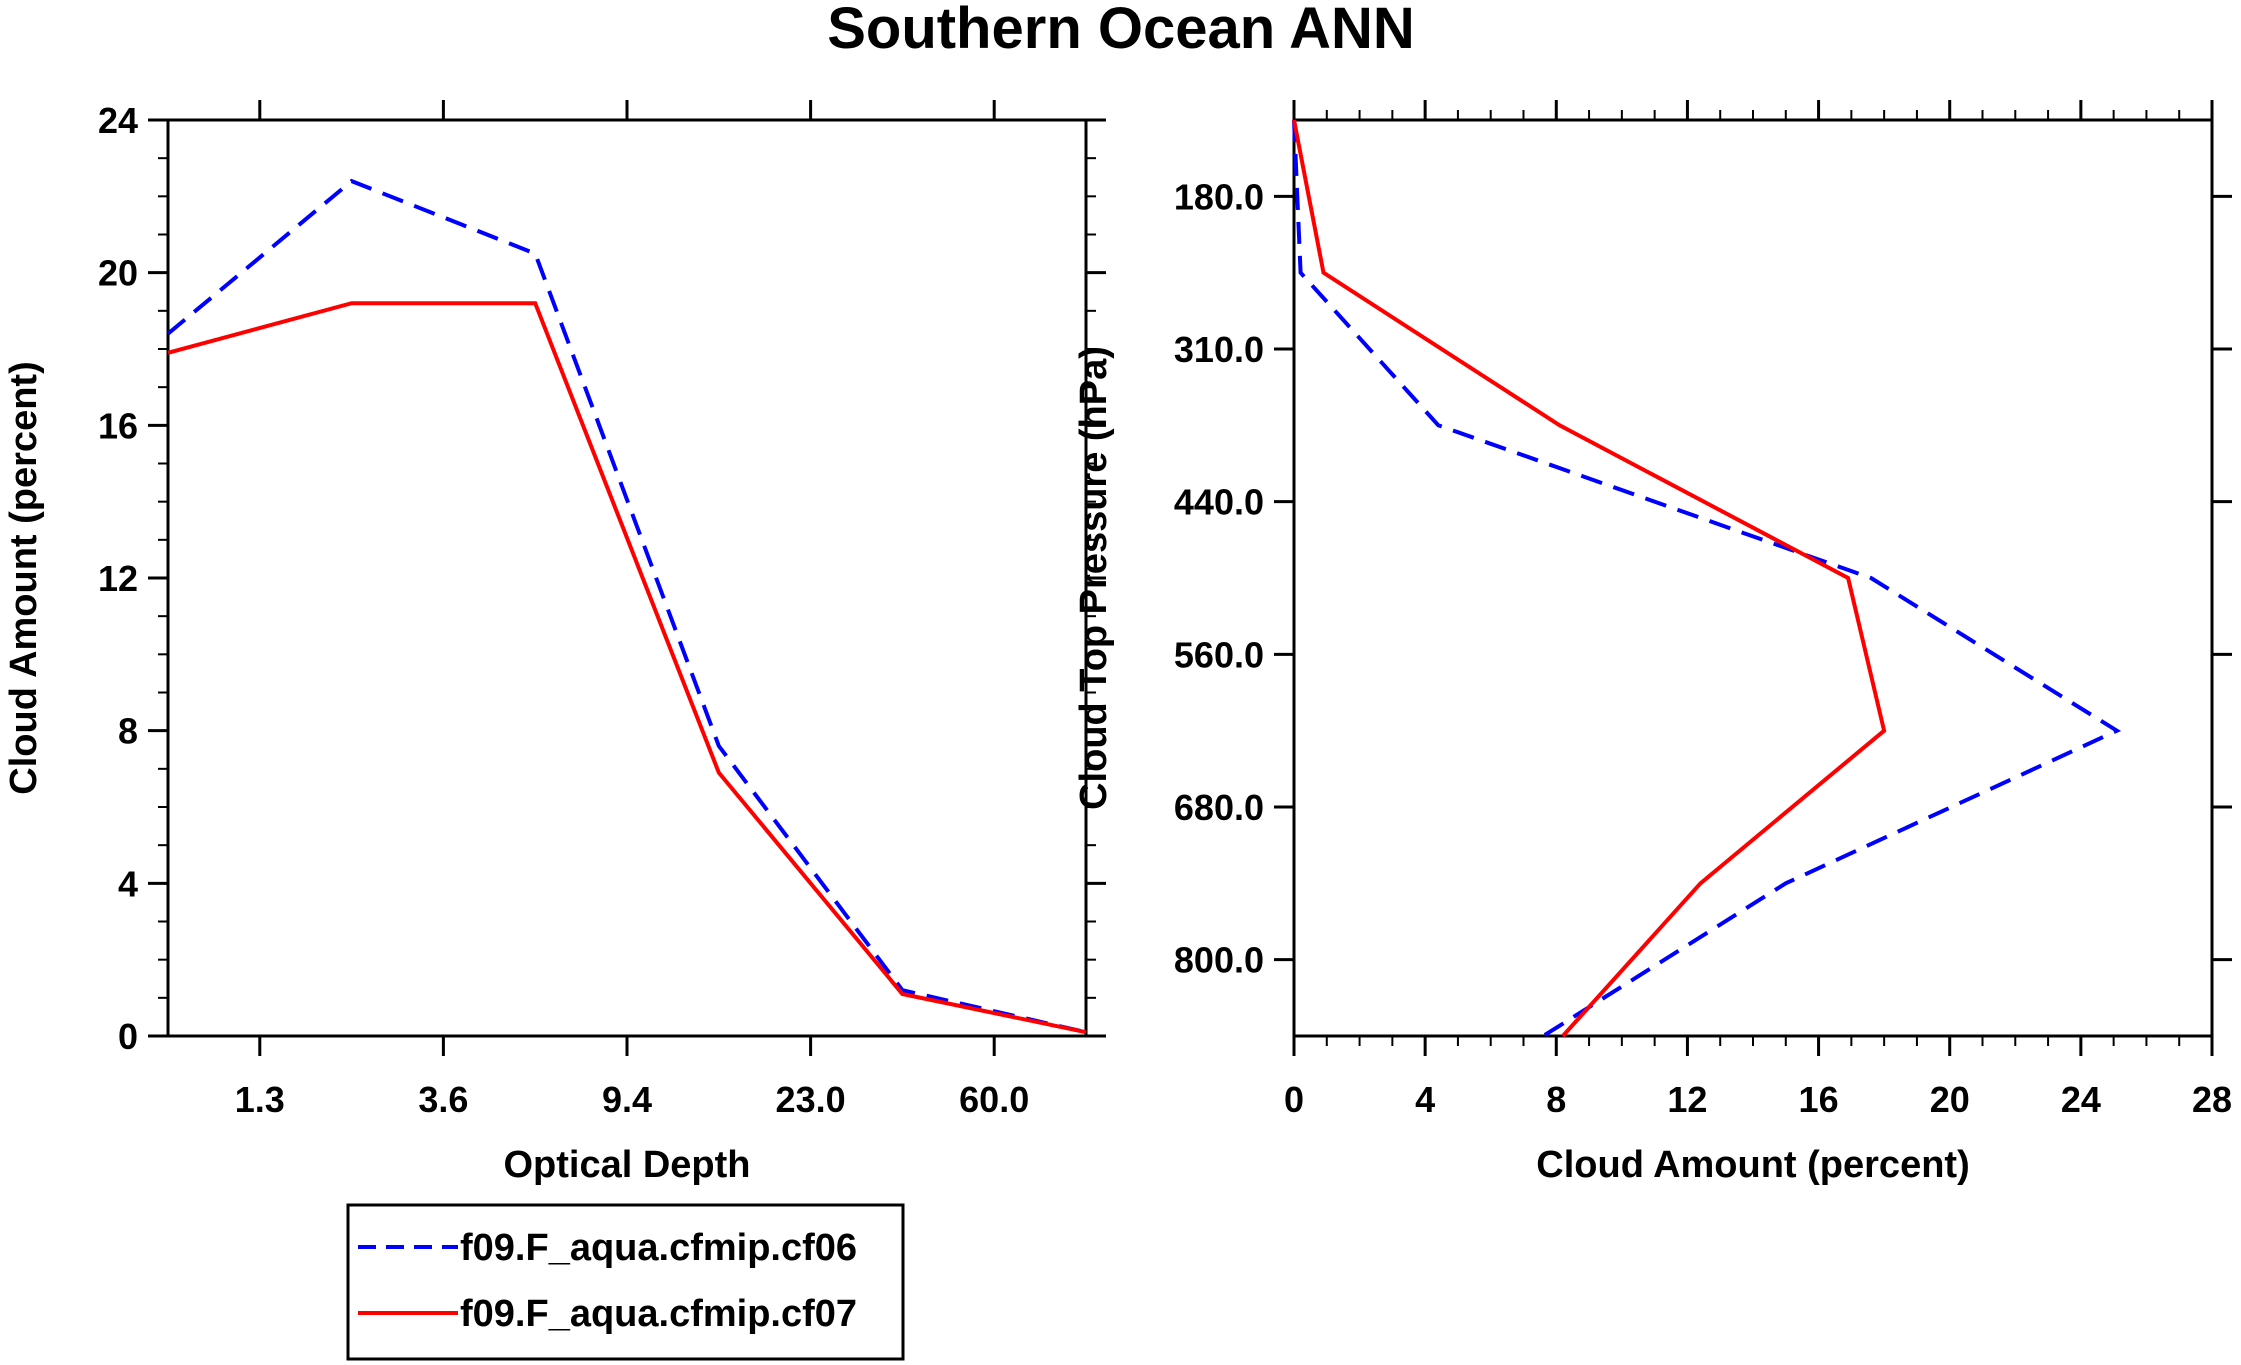  Describe the element at coordinates (260, 1099) in the screenshot. I see `left-x-tick-label: 1.3` at that location.